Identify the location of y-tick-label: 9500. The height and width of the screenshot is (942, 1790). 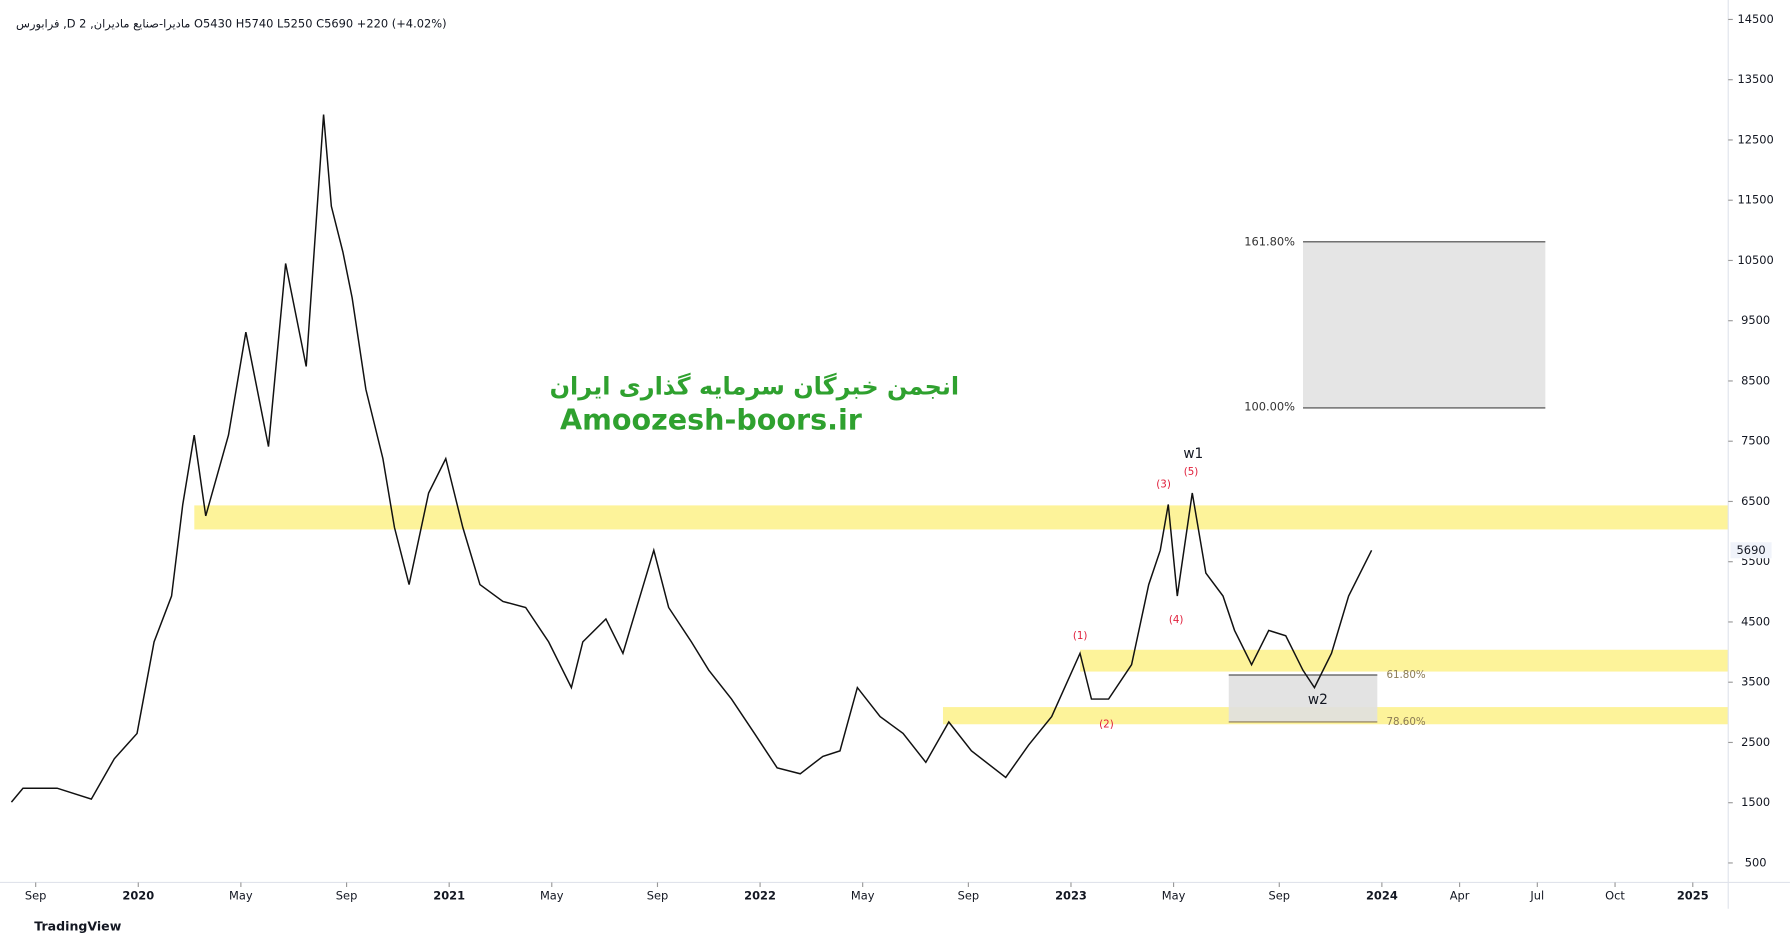
(1755, 320).